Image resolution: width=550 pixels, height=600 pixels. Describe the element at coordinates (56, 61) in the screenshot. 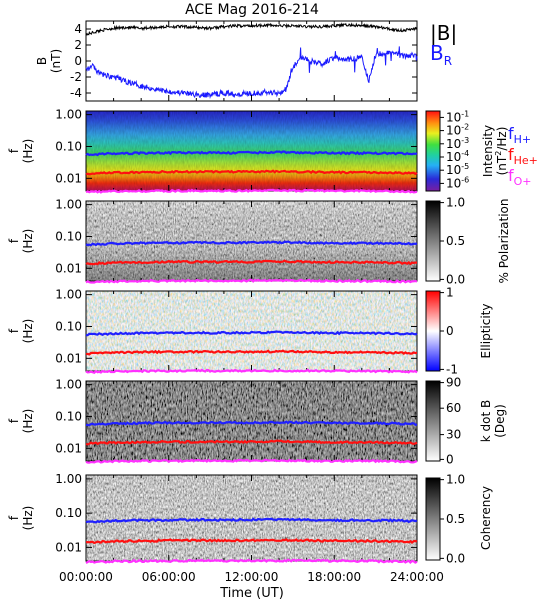

I see `b-ylabel-bottom: (nT)` at that location.